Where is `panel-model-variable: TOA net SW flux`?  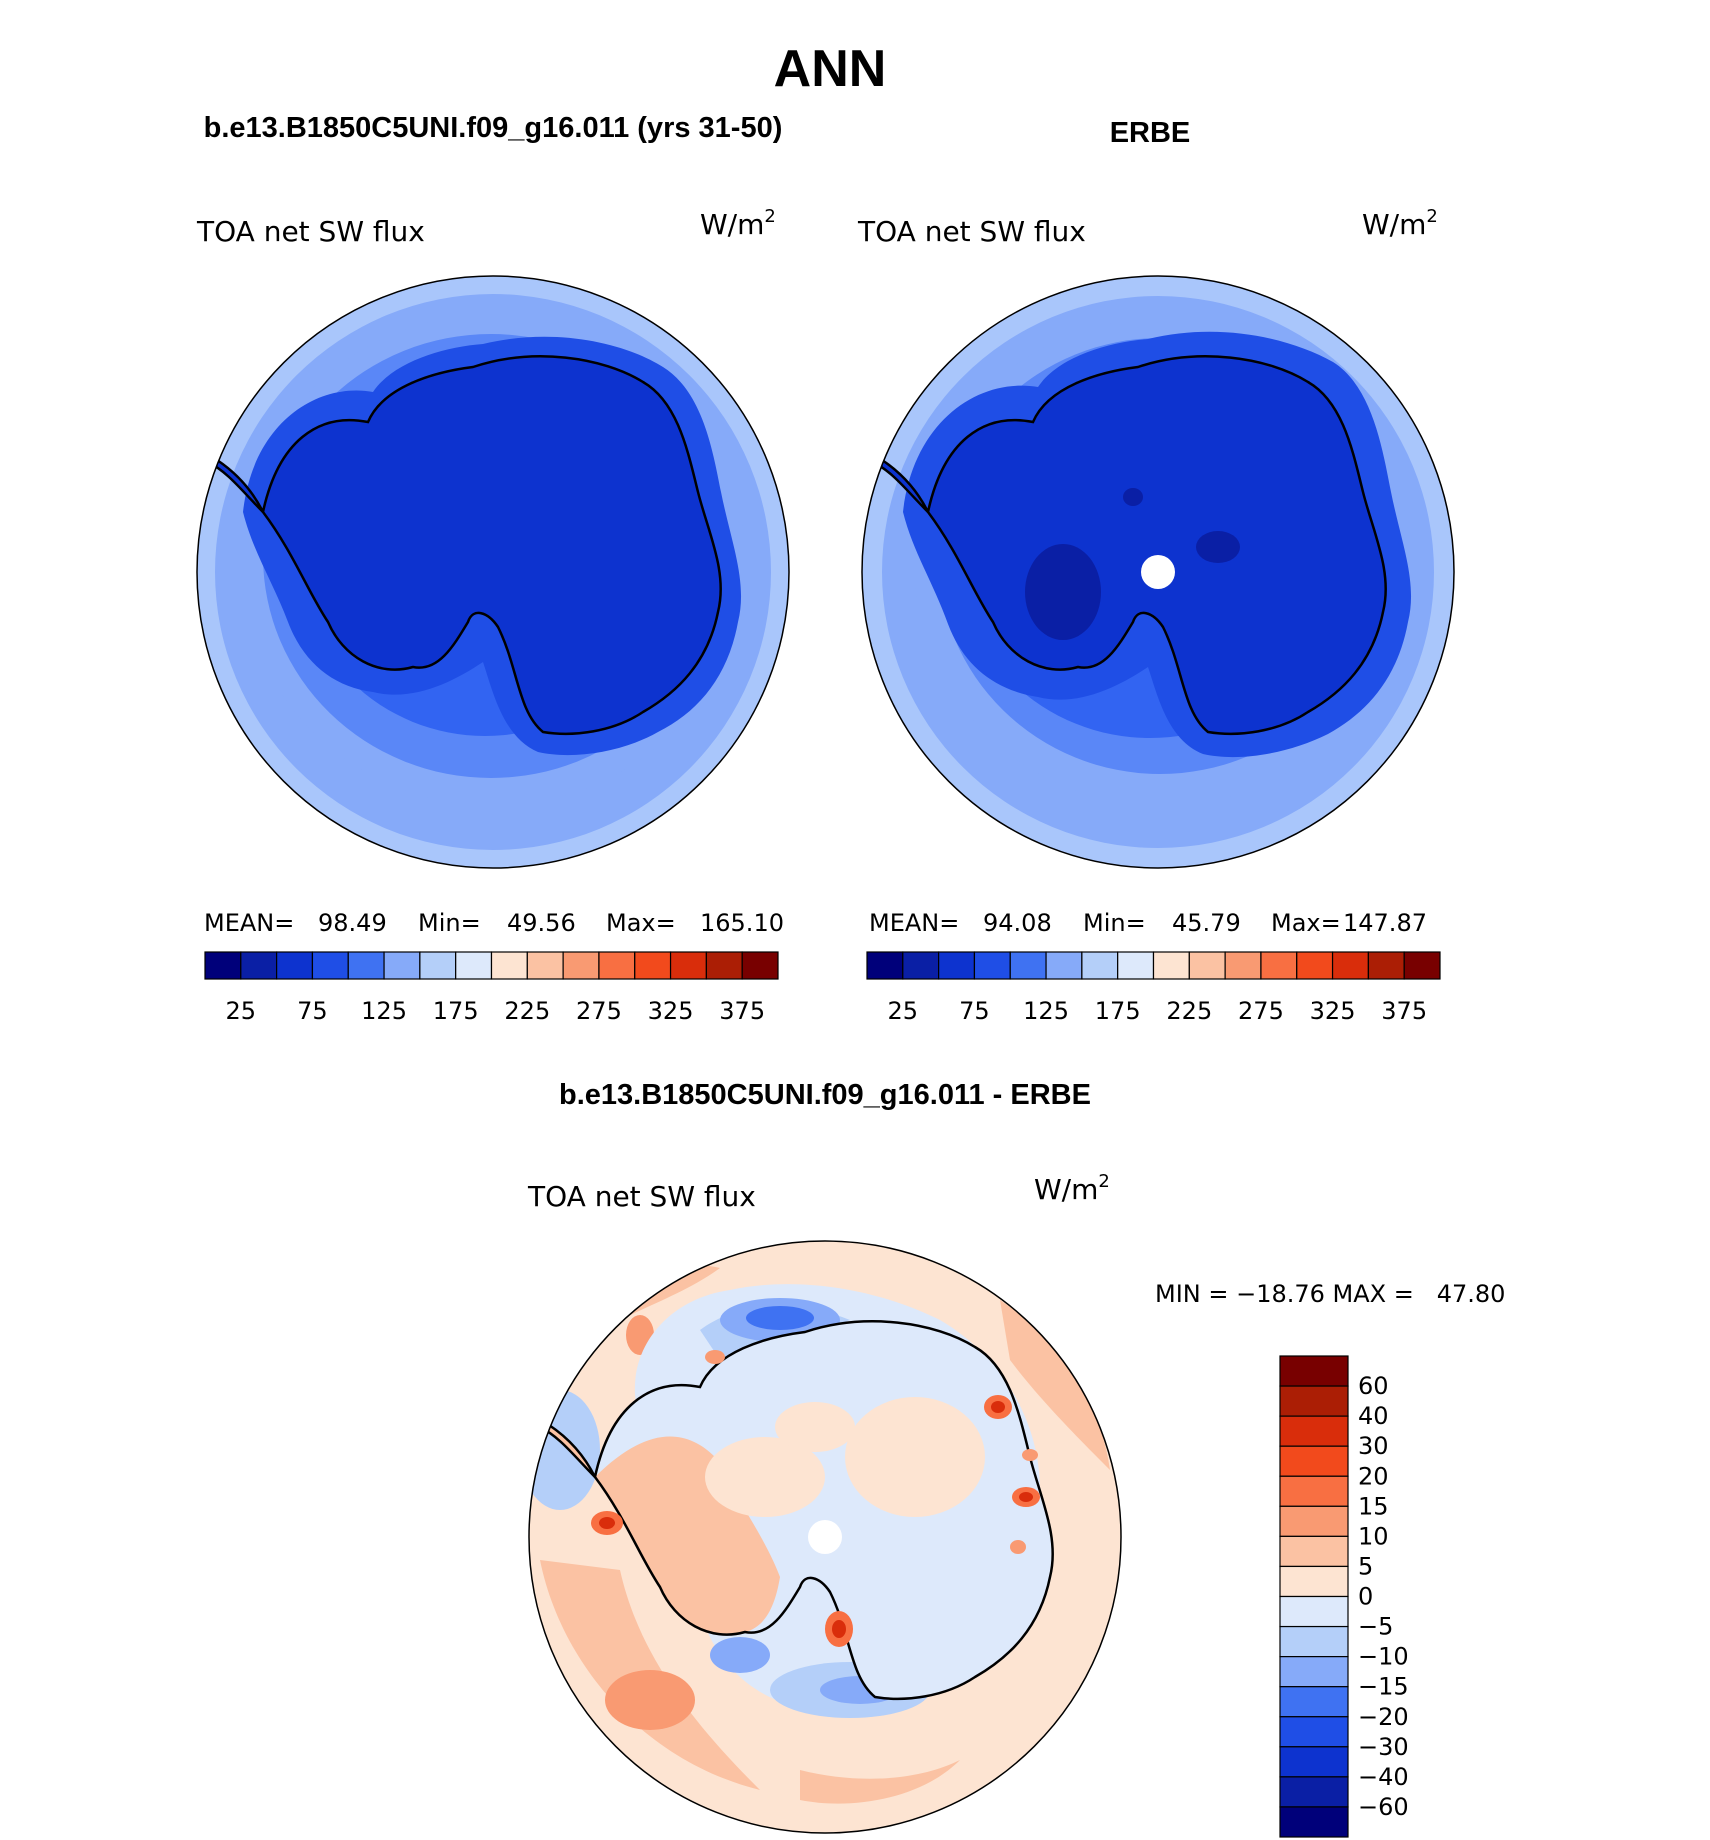
panel-model-variable: TOA net SW flux is located at coordinates (310, 231).